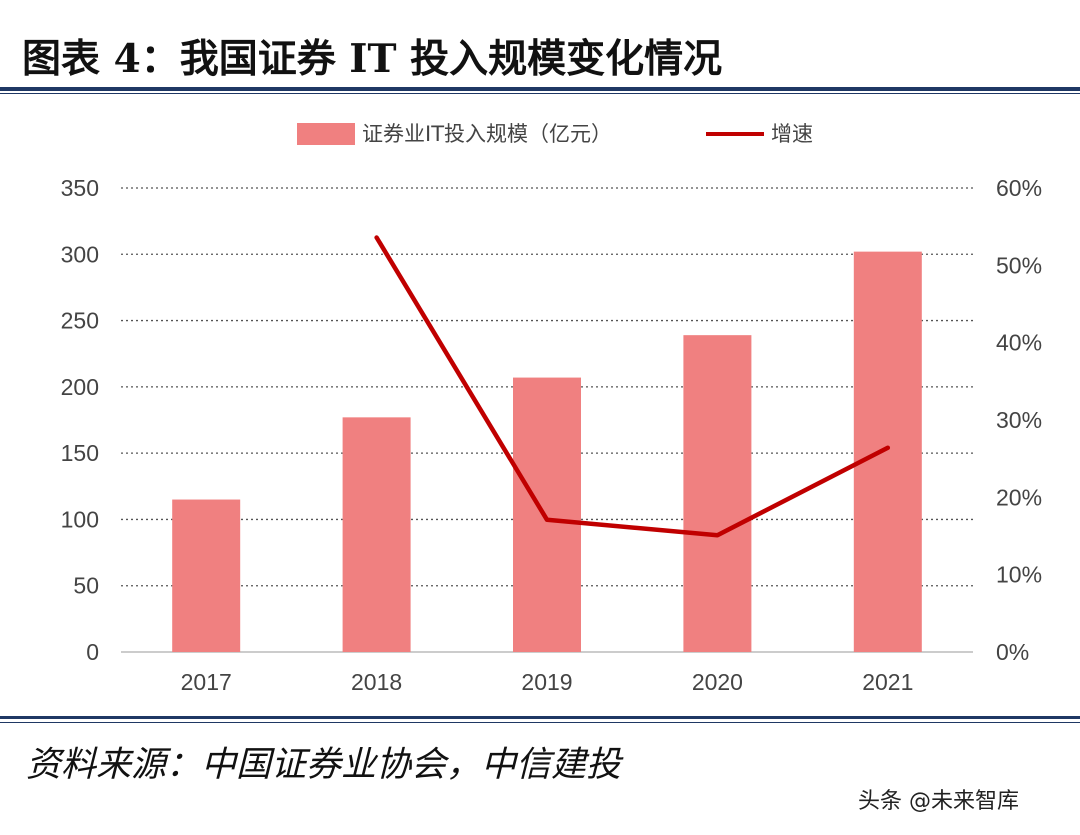 This screenshot has width=1080, height=835. Describe the element at coordinates (92, 652) in the screenshot. I see `left-tick-label: 0` at that location.